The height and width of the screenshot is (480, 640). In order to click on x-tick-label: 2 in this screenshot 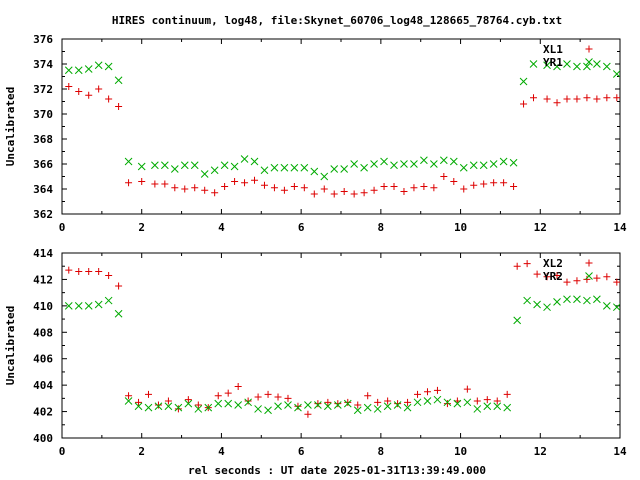, I will do `click(141, 227)`.